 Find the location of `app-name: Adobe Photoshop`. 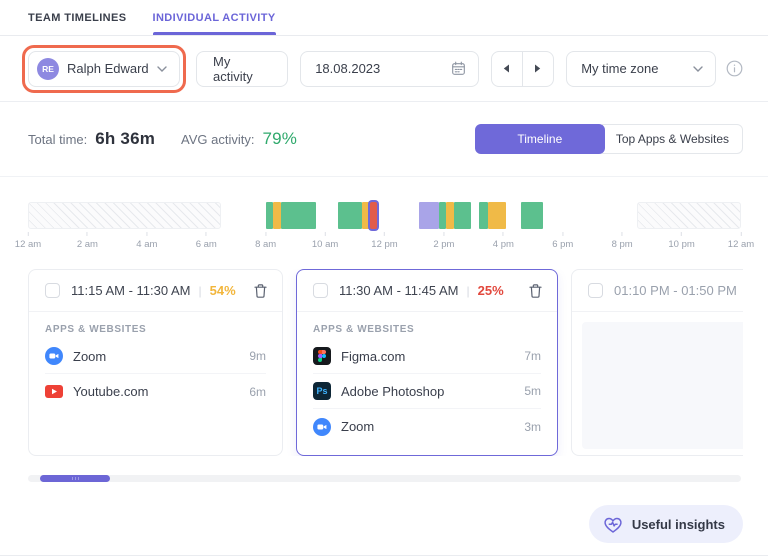

app-name: Adobe Photoshop is located at coordinates (393, 391).